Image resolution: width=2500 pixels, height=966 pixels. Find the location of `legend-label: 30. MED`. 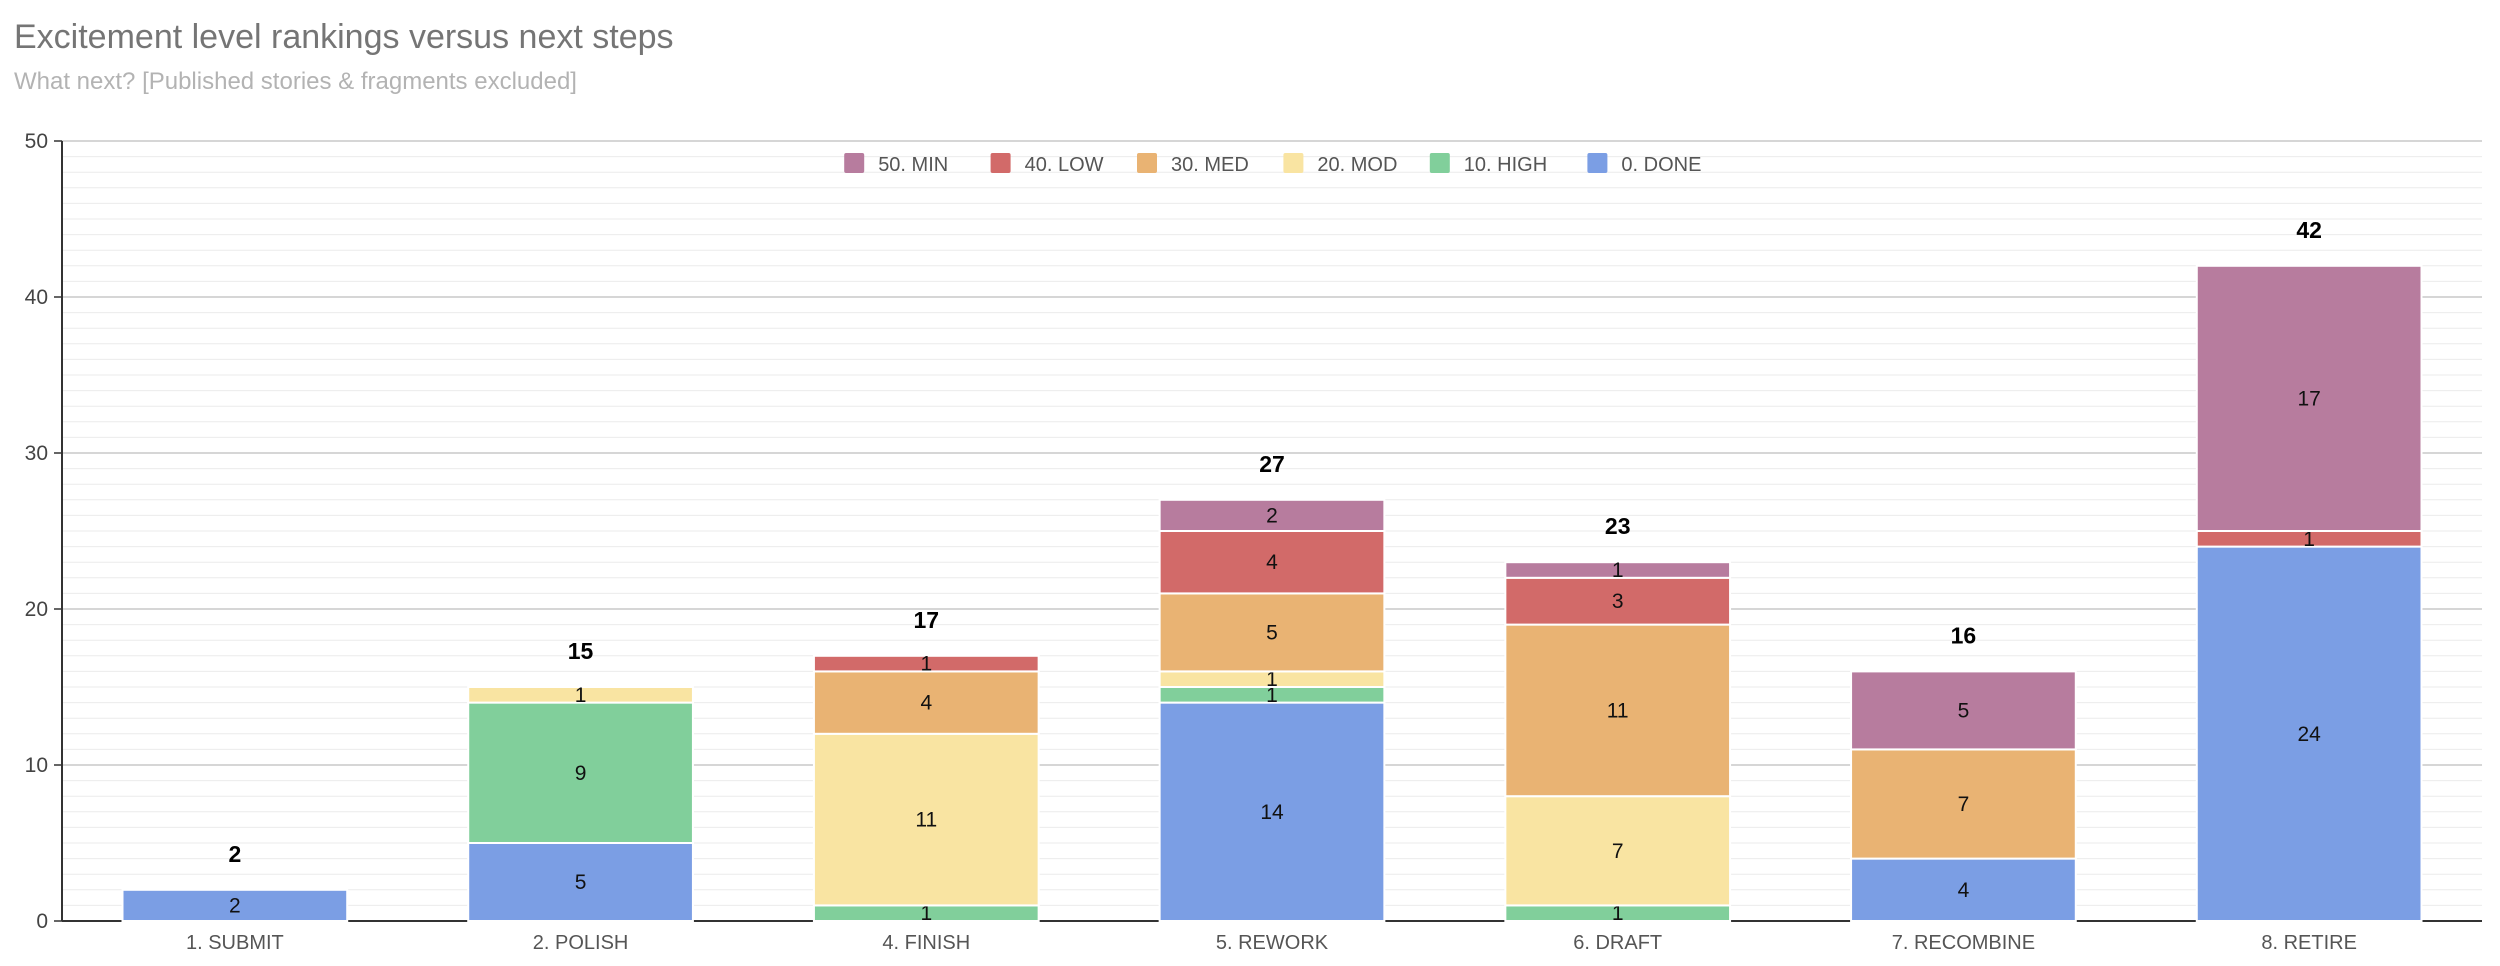

legend-label: 30. MED is located at coordinates (1210, 165).